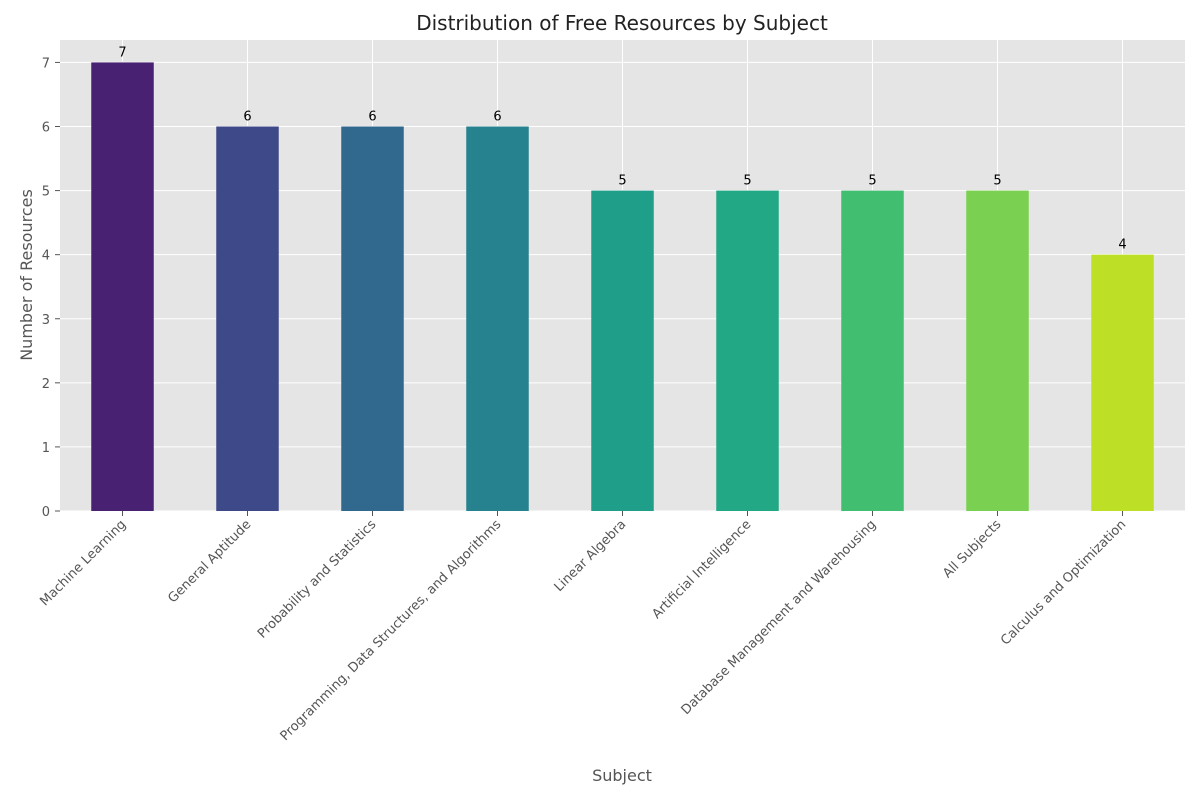  Describe the element at coordinates (83, 563) in the screenshot. I see `x-tick-label: Machine Learning` at that location.